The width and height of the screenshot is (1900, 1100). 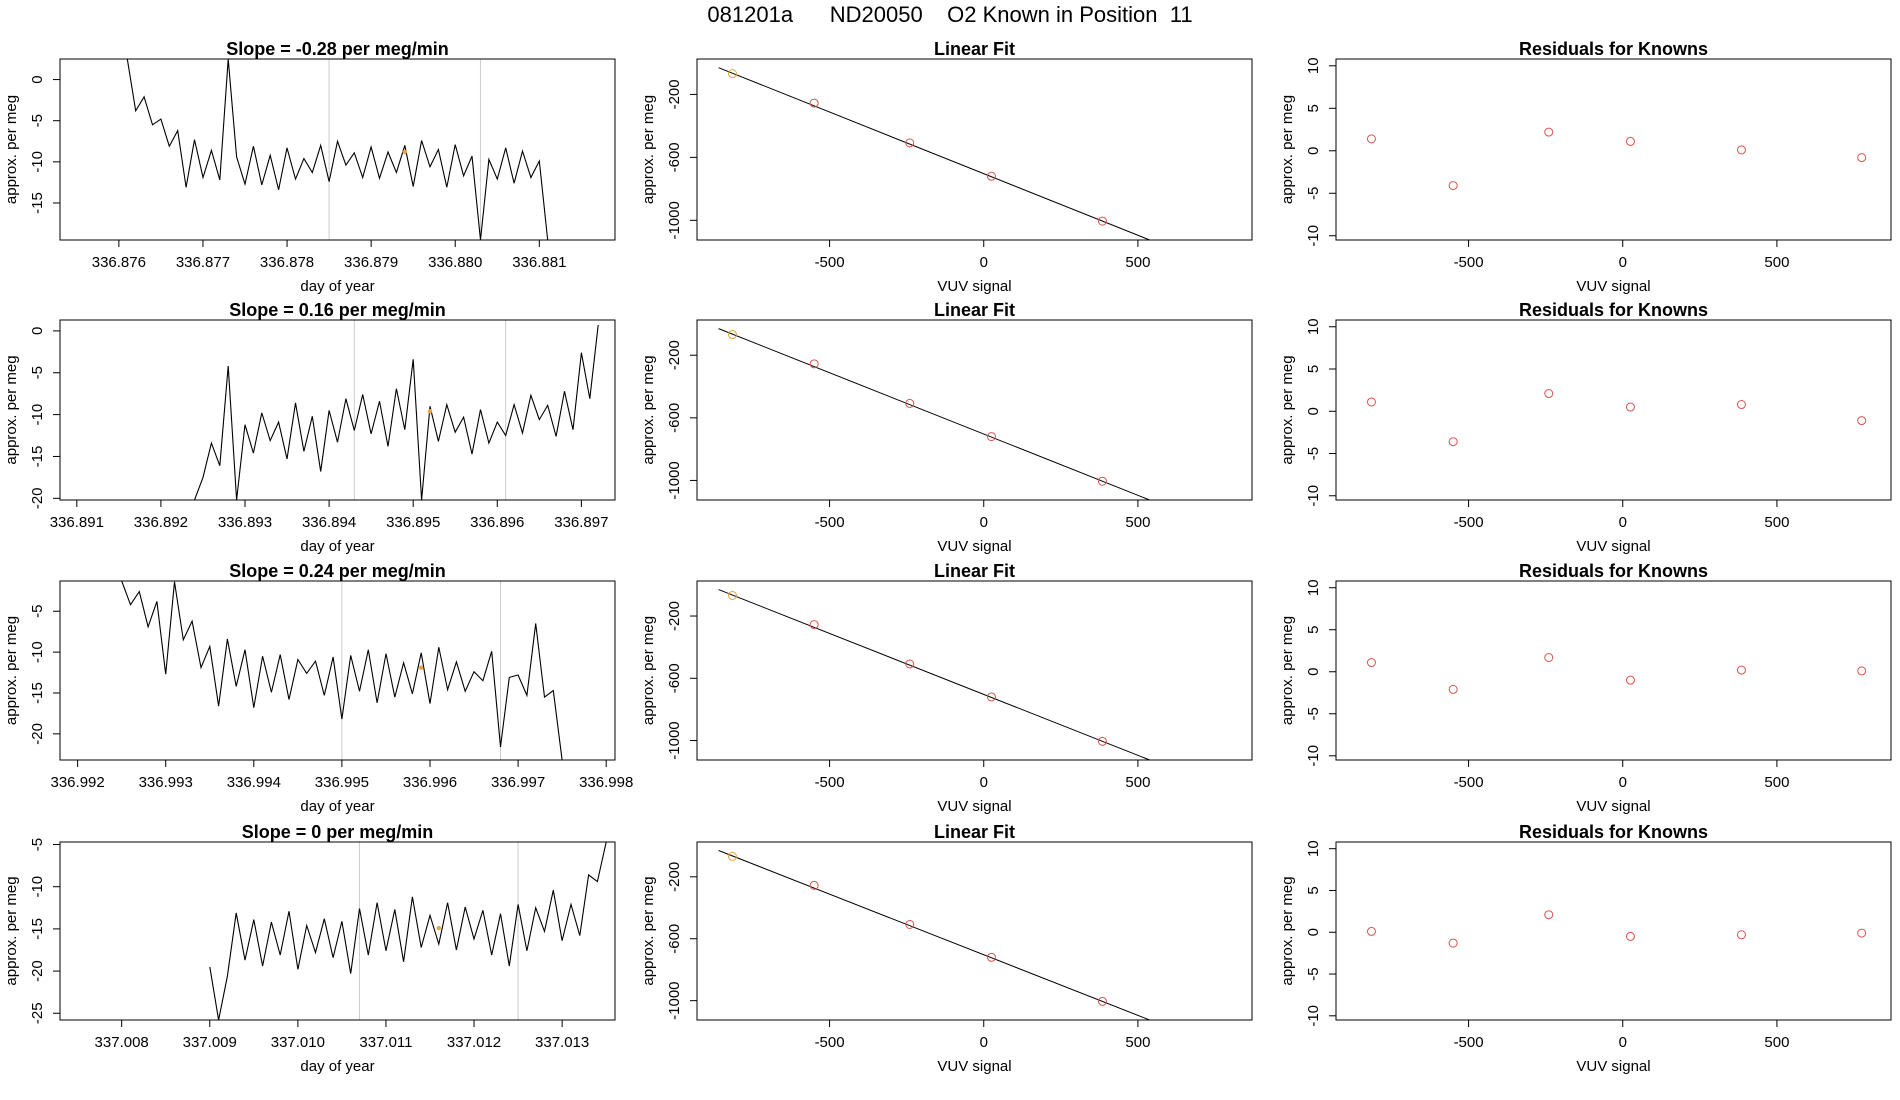 What do you see at coordinates (396, 412) in the screenshot?
I see `series-line` at bounding box center [396, 412].